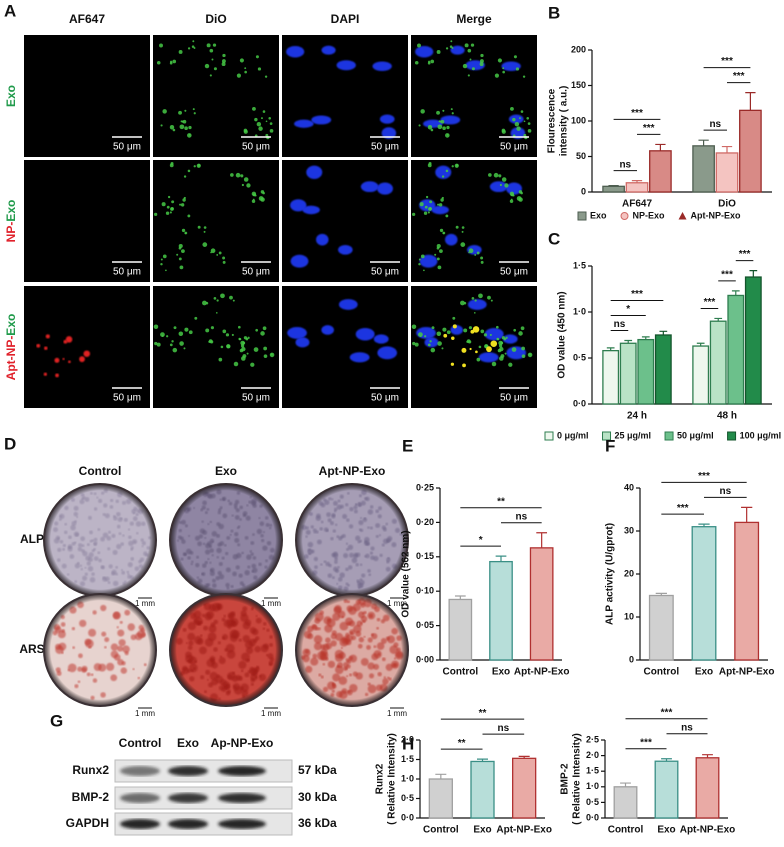  I want to click on x-tick-label: DiO, so click(727, 204).